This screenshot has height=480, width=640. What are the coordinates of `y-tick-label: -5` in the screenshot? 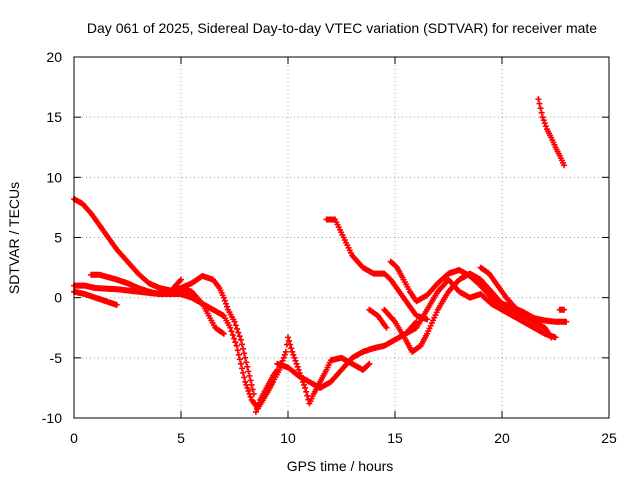 It's located at (56, 358).